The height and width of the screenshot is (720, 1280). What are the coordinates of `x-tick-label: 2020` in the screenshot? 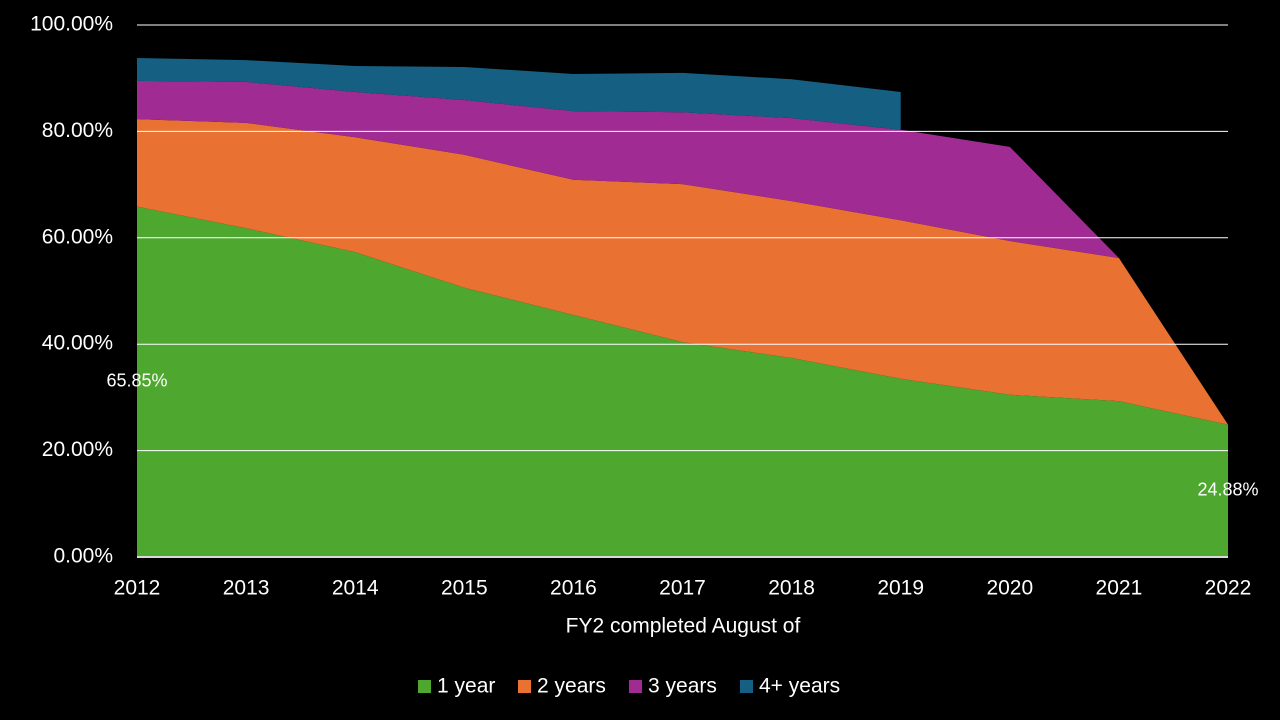 It's located at (1009, 588).